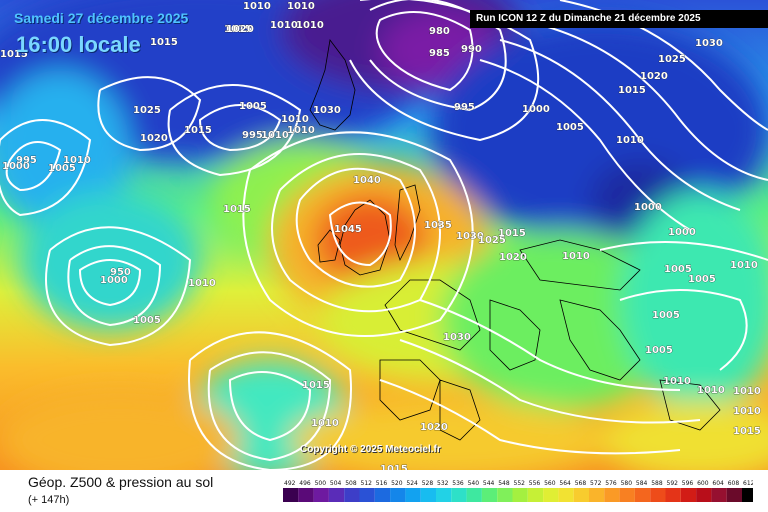 This screenshot has width=768, height=512. I want to click on forecast-date: Samedi 27 décembre 2025, so click(101, 18).